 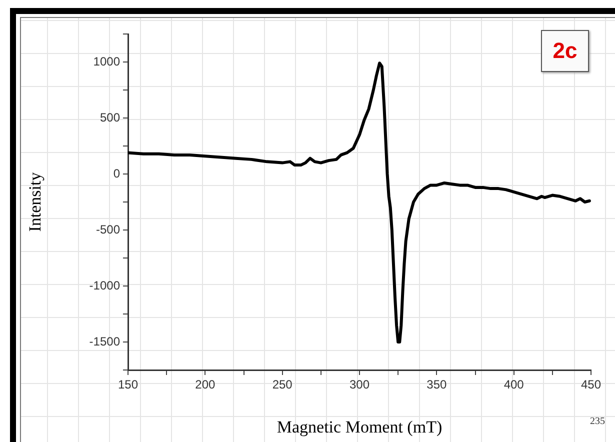 I want to click on x-tick-label: 250, so click(x=282, y=385).